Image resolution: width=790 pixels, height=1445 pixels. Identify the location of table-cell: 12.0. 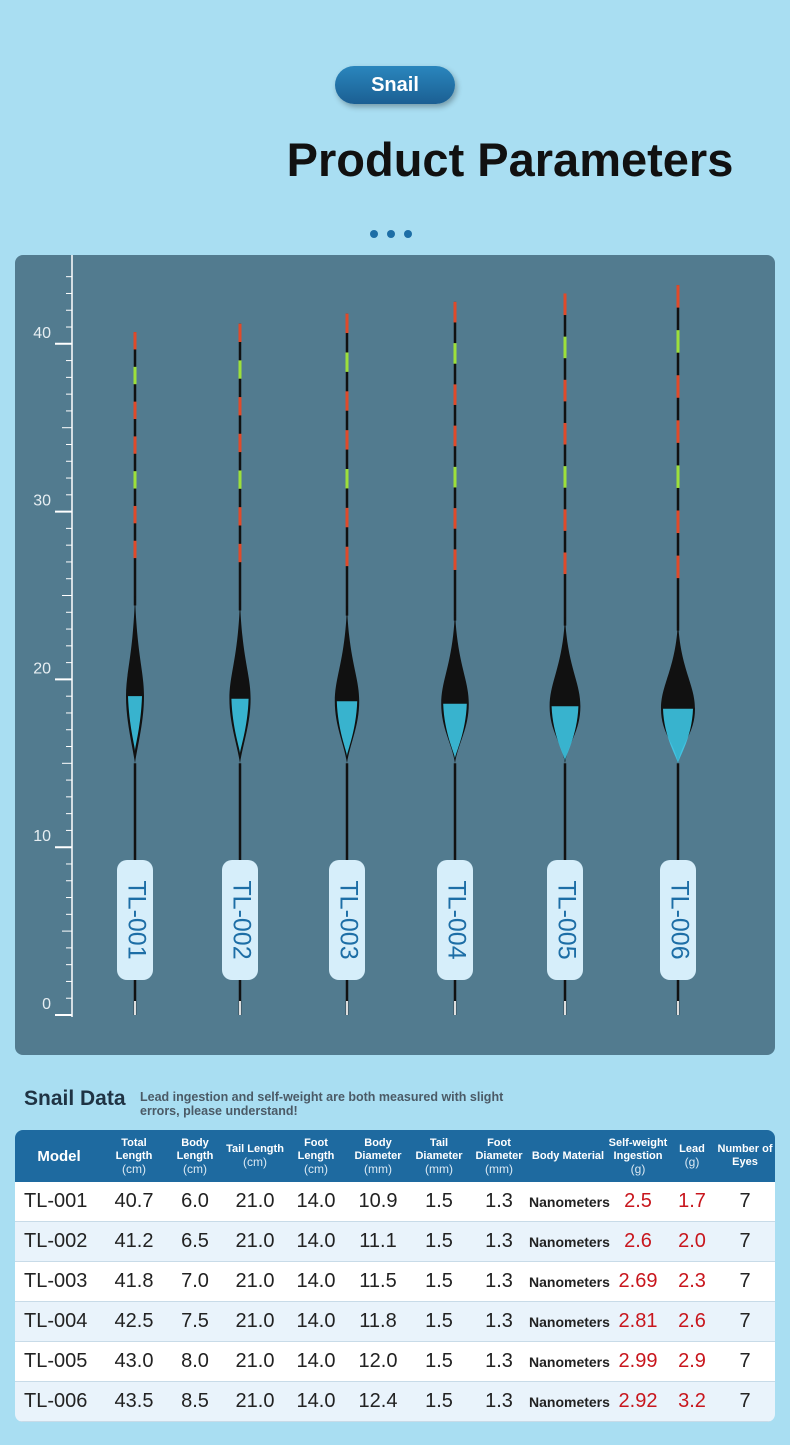
(378, 1361).